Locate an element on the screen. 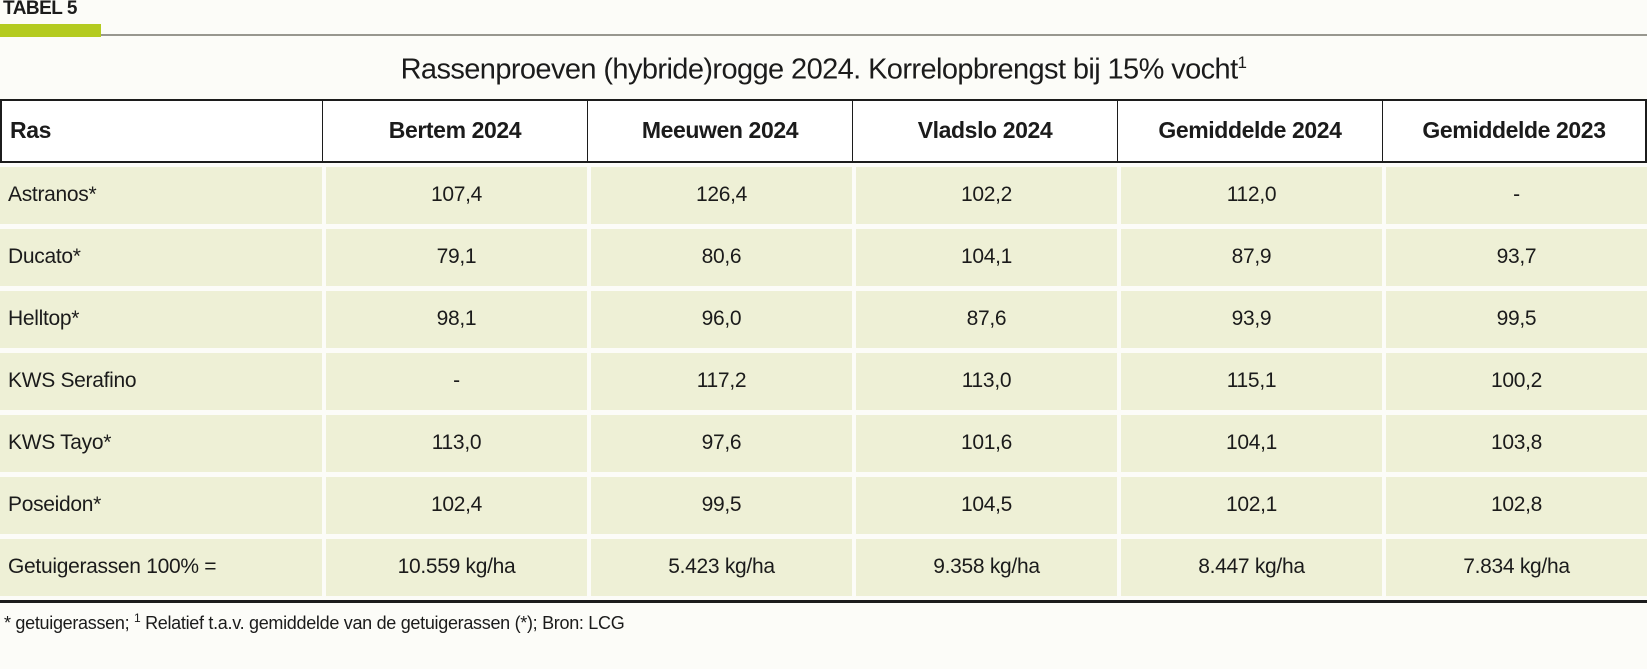 The image size is (1647, 669). green-accent-bar is located at coordinates (50, 30).